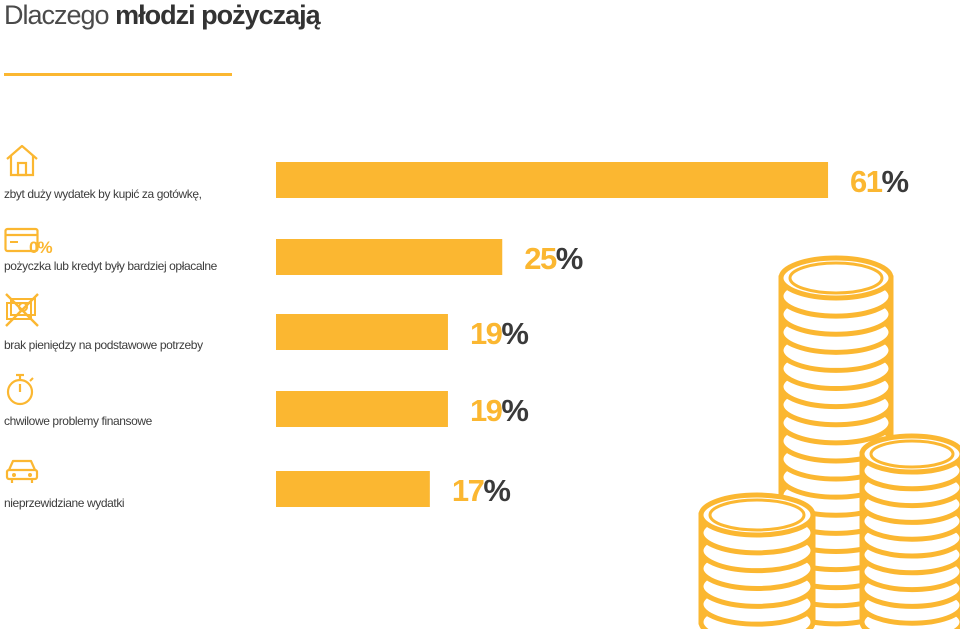 Image resolution: width=960 pixels, height=629 pixels. I want to click on crossed-money-icon, so click(22, 310).